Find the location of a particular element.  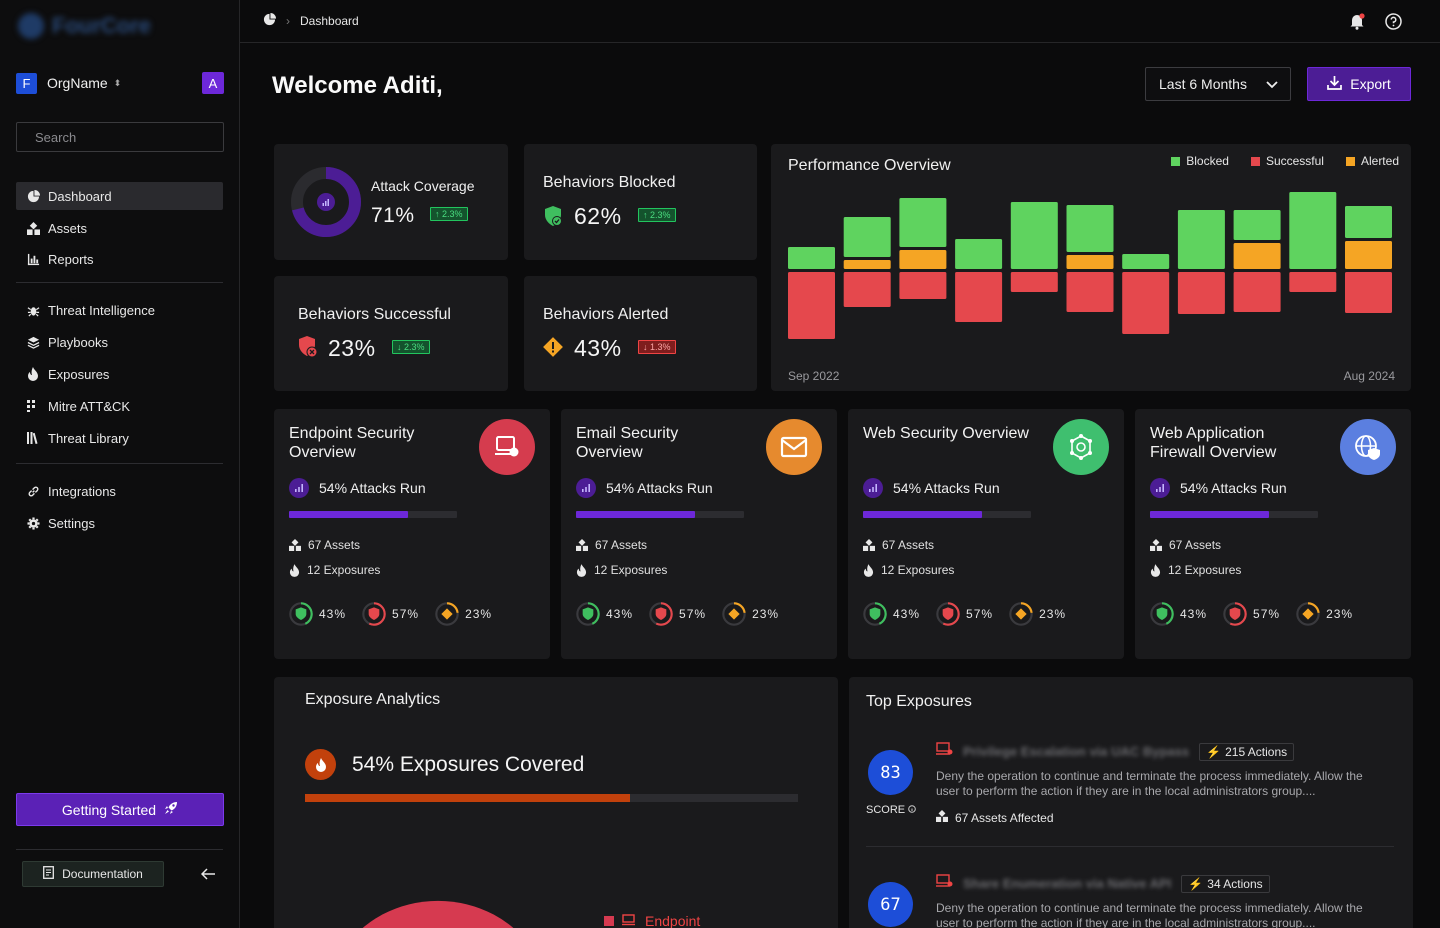

sidebar-item-mitre: Mitre ATT&CK is located at coordinates (119, 406).